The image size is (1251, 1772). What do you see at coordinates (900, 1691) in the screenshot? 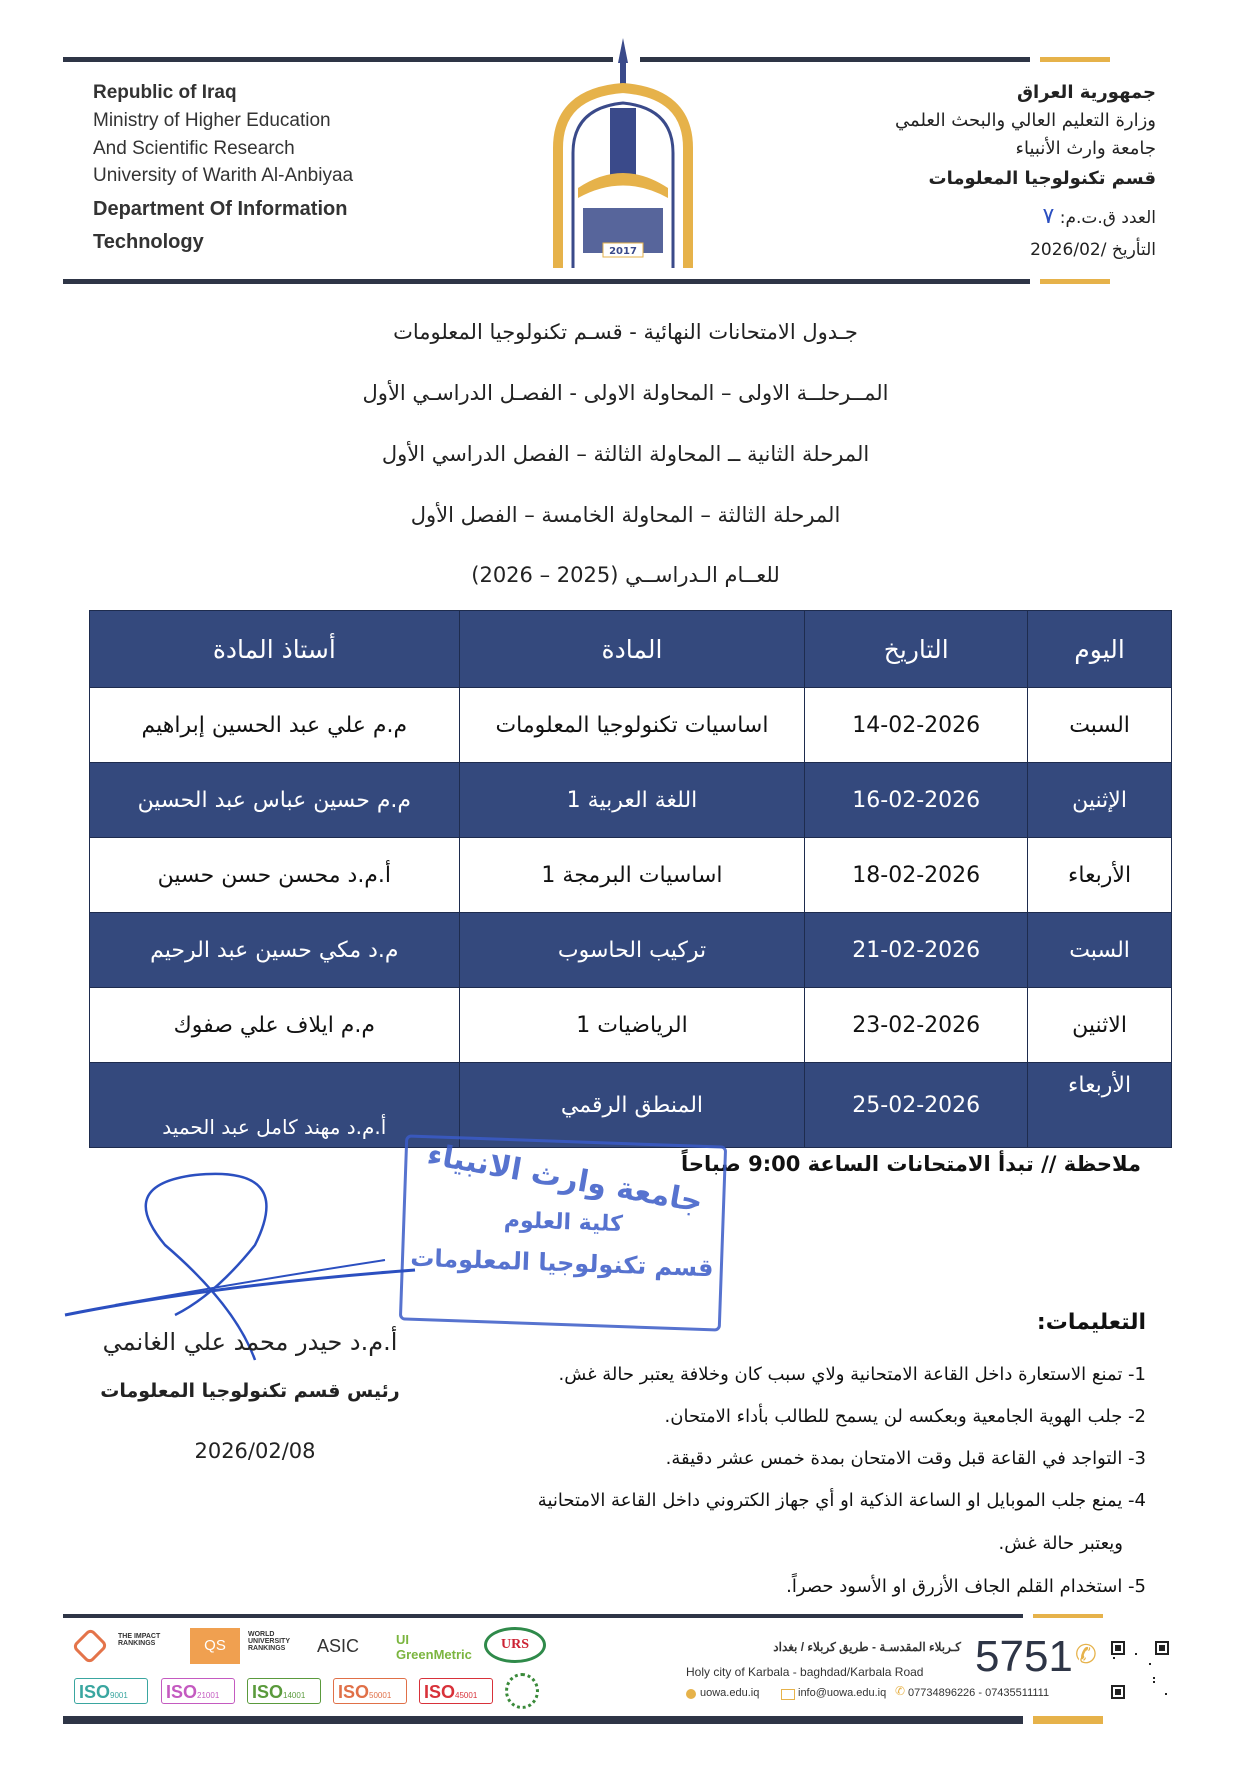
I see `phone-small-icon: ✆` at bounding box center [900, 1691].